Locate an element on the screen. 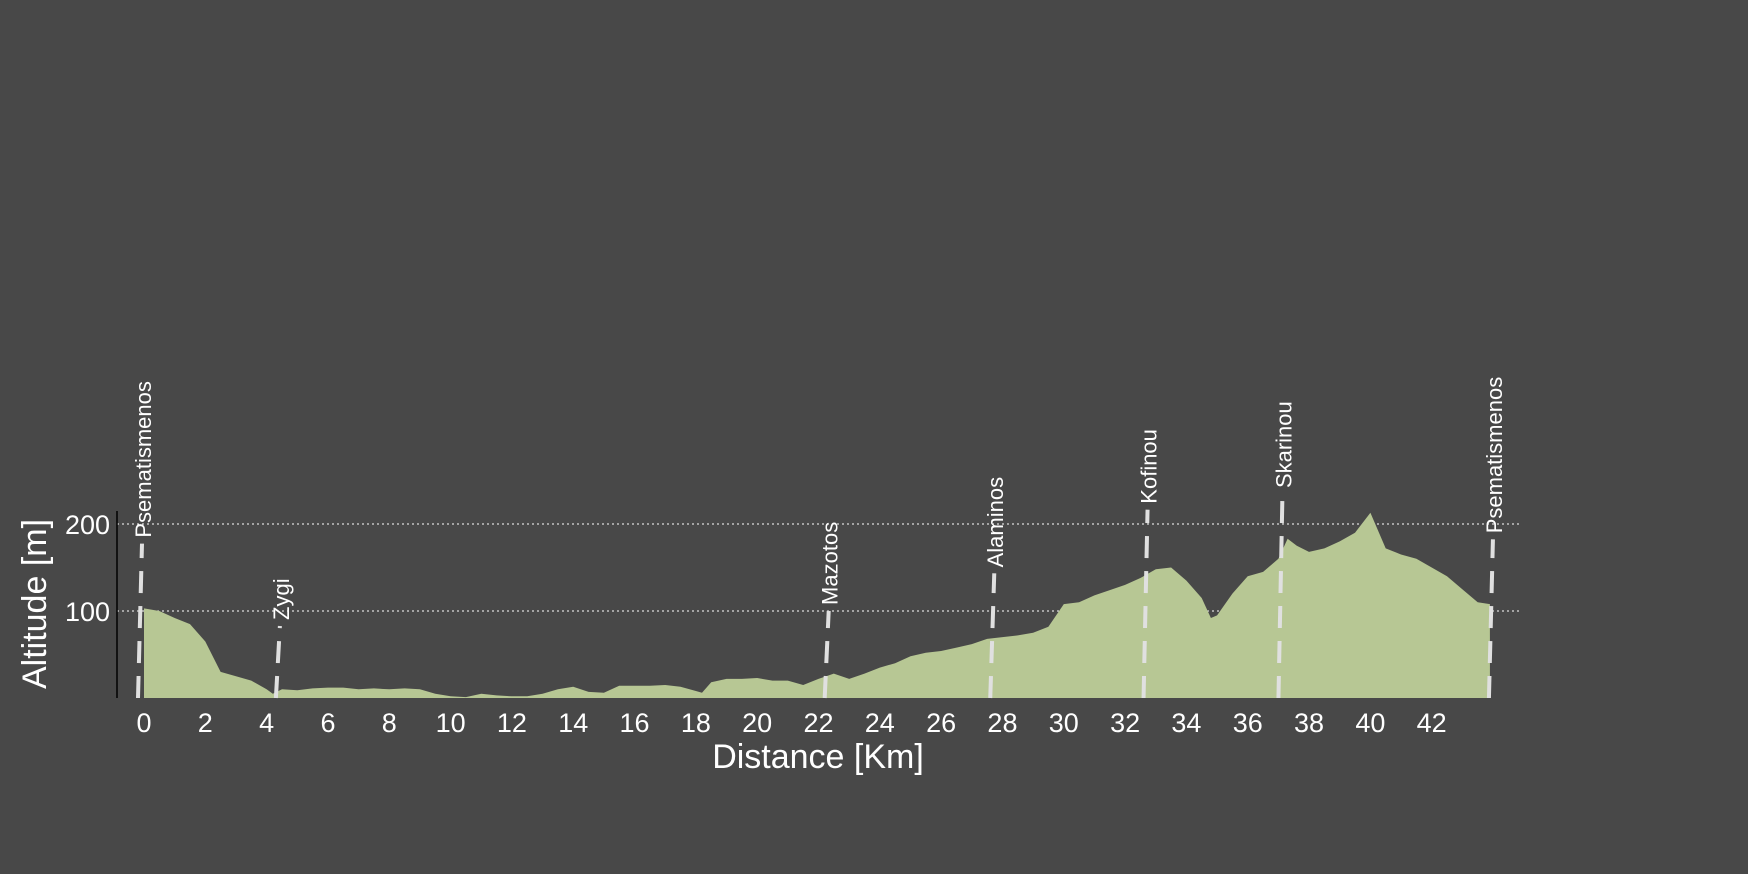  waypoint-label: Mazotos is located at coordinates (830, 563).